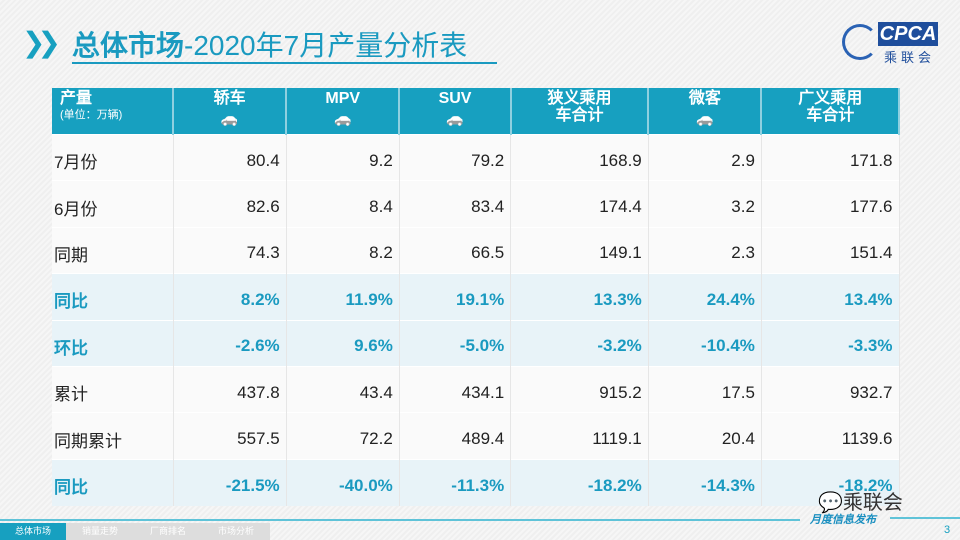 This screenshot has height=540, width=960. I want to click on table-row: 同比 -21.5% -40.0% -11.3% -18.2% -14.3% -18.2%, so click(476, 482).